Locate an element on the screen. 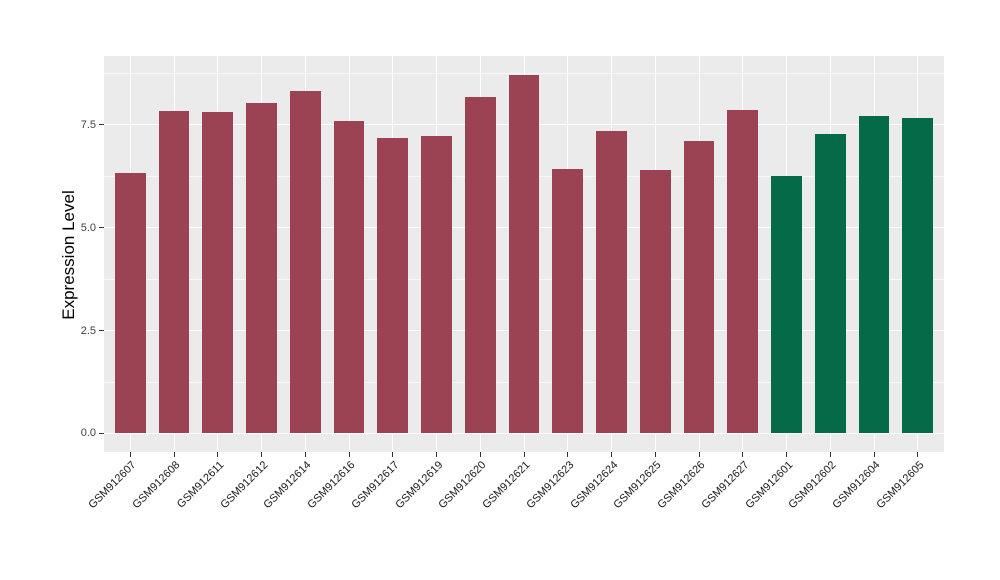  x-tick-label: GSM912605 is located at coordinates (900, 485).